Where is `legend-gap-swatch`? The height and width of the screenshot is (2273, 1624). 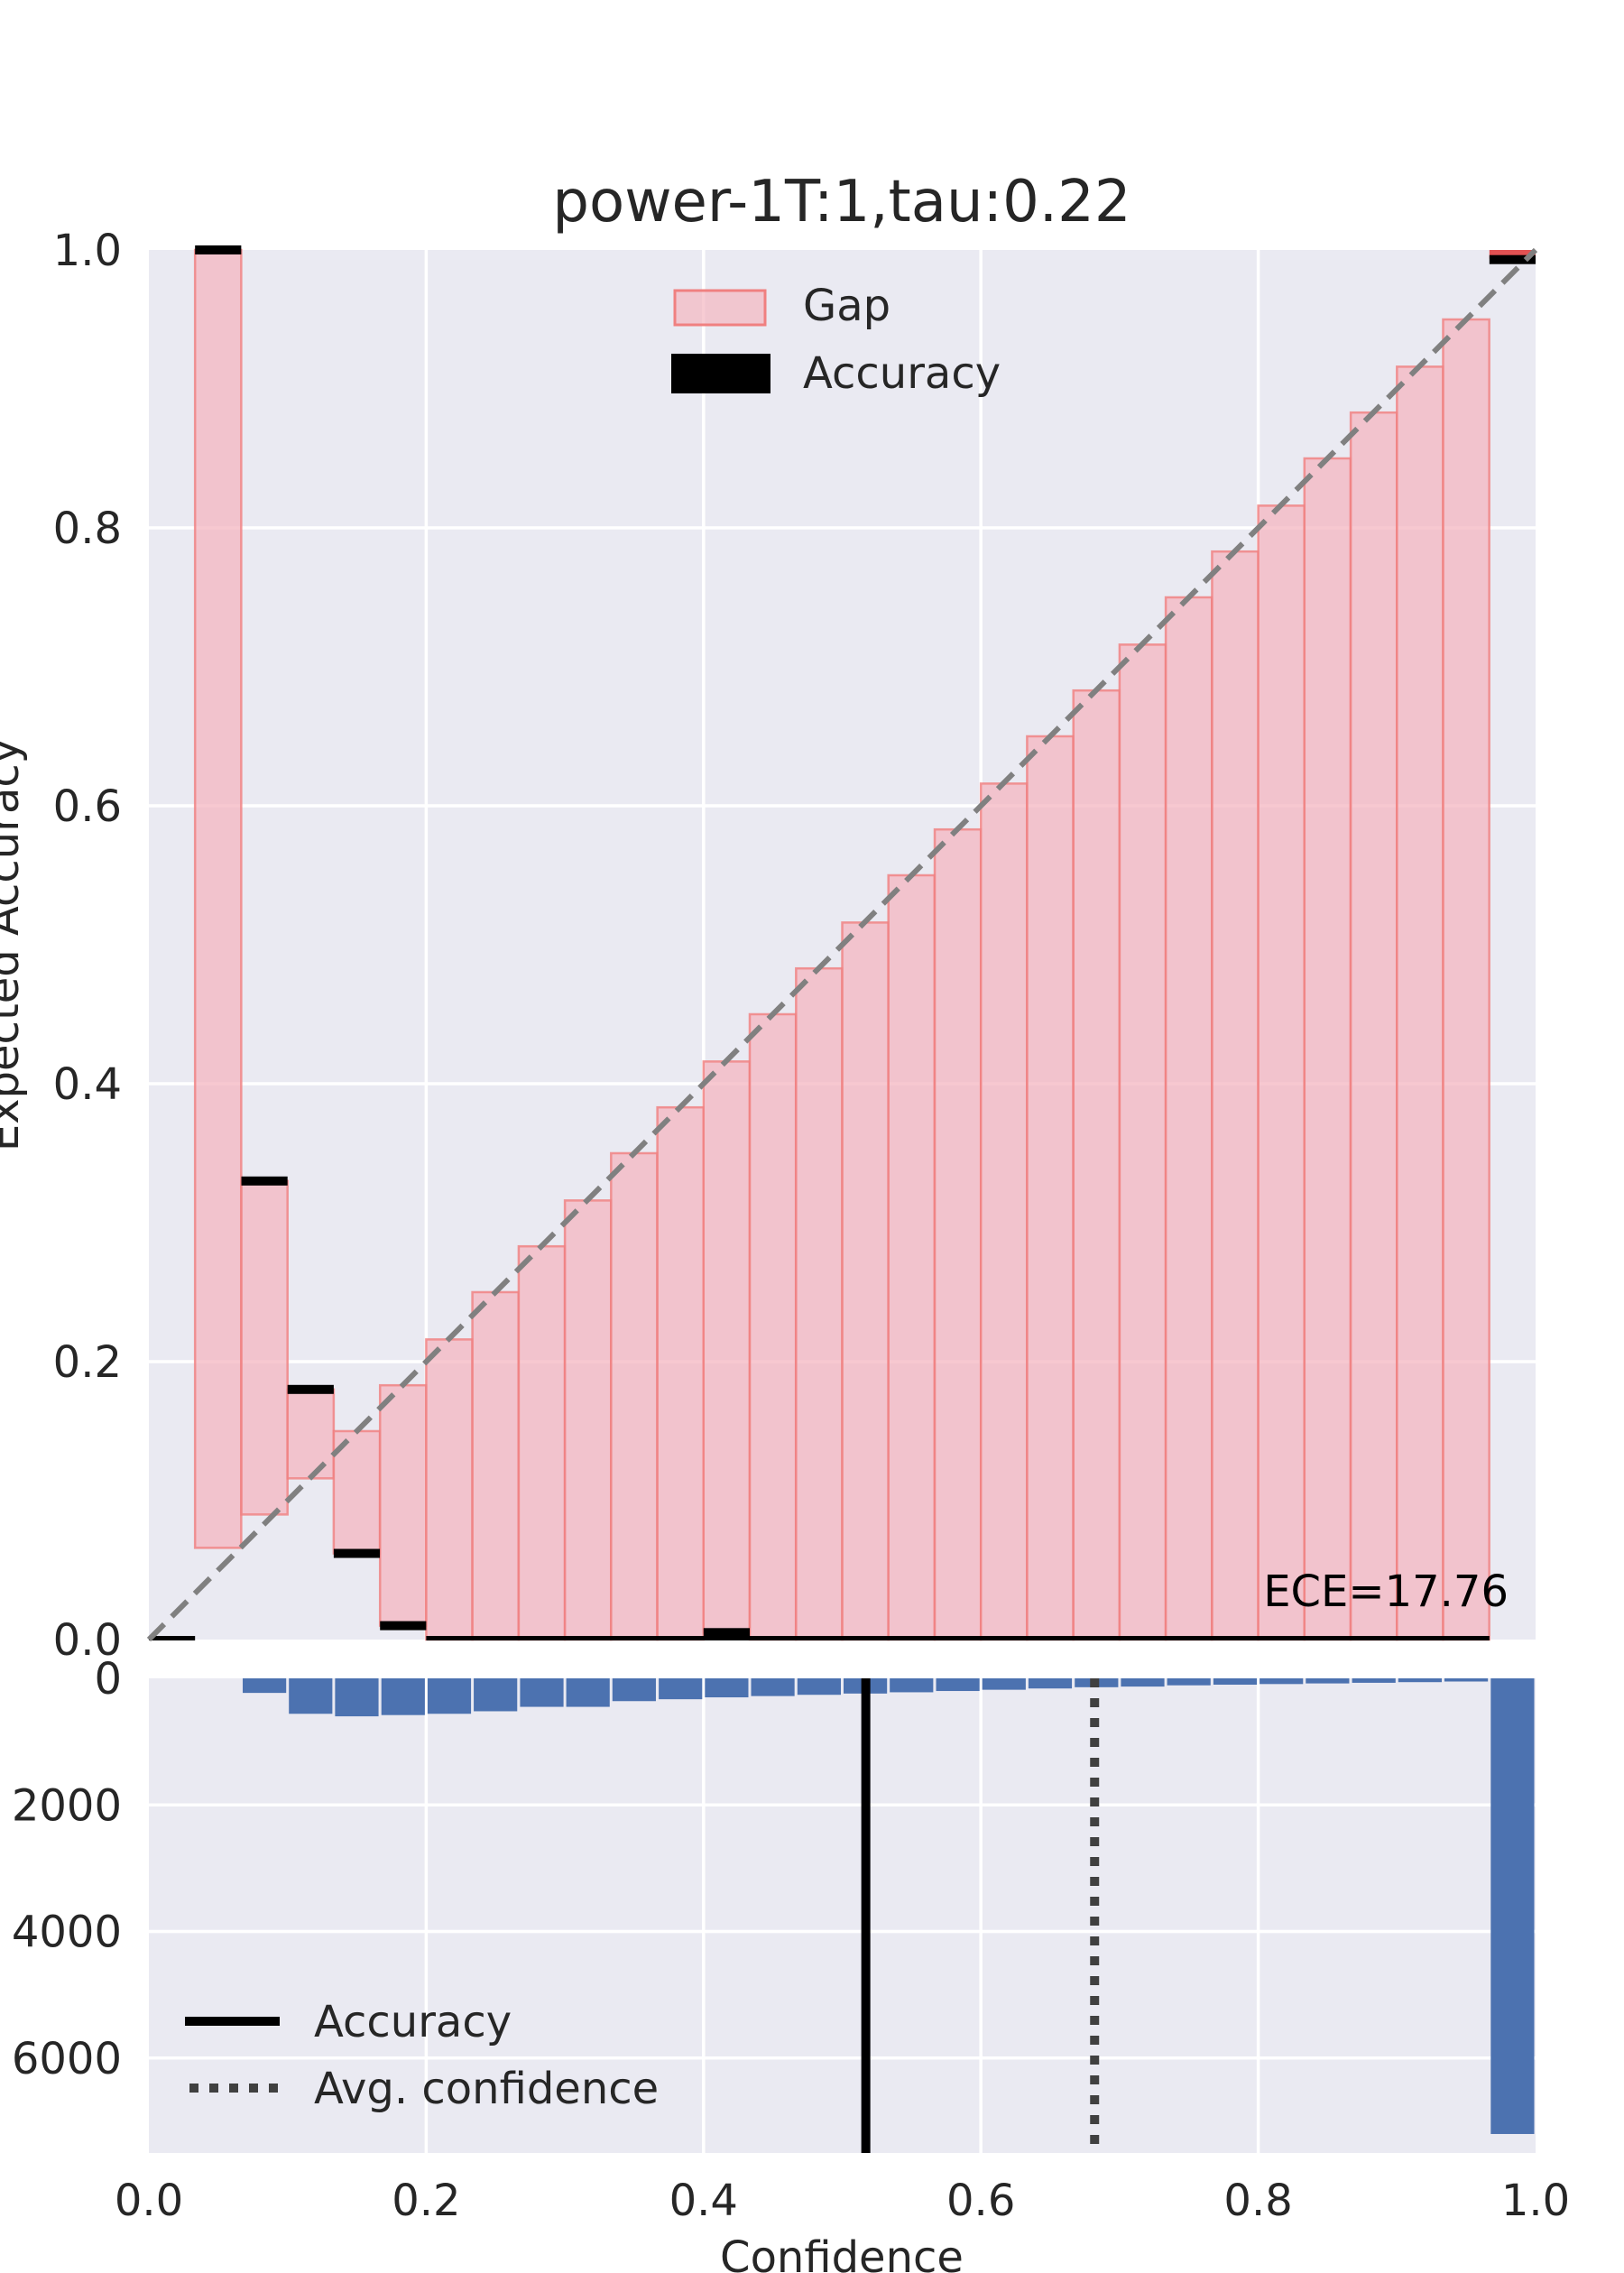 legend-gap-swatch is located at coordinates (720, 308).